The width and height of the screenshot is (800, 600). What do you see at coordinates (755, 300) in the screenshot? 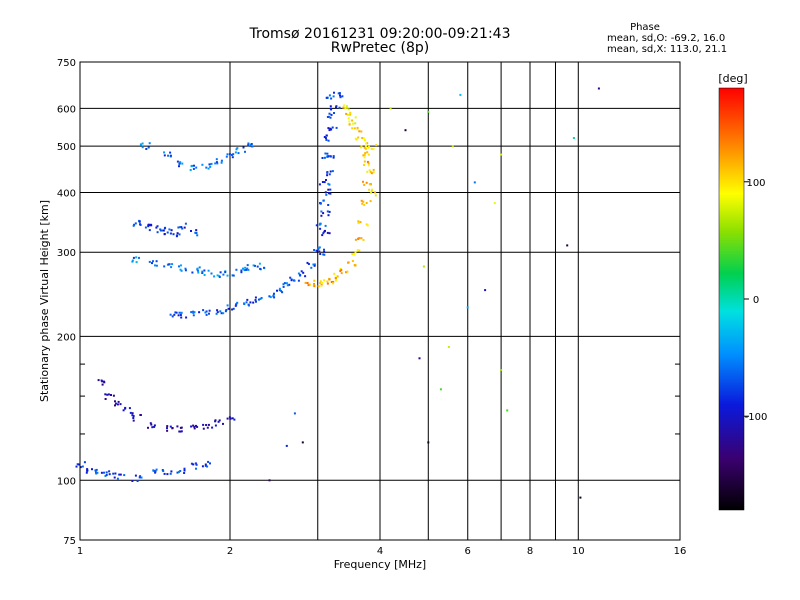
I see `colorbar-ticks: 100 0 -100` at bounding box center [755, 300].